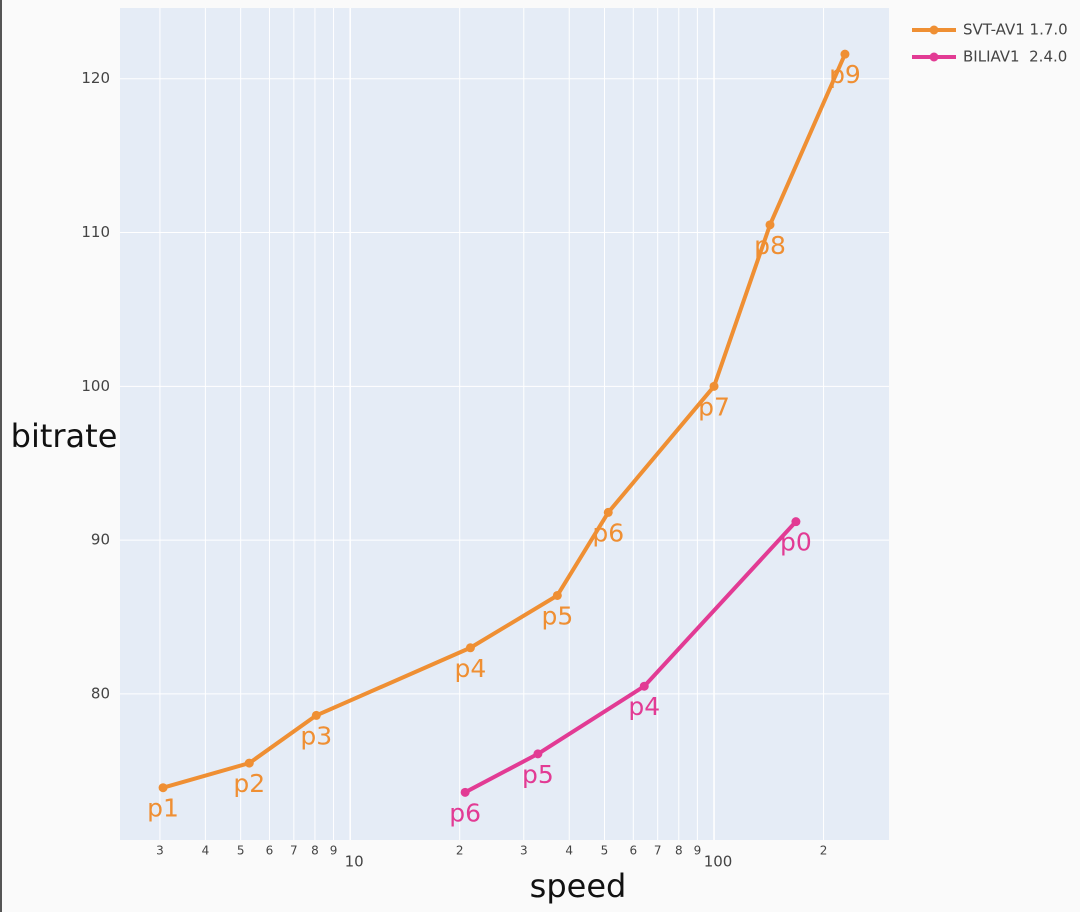 This screenshot has height=912, width=1080. Describe the element at coordinates (714, 406) in the screenshot. I see `point-label: p7` at that location.